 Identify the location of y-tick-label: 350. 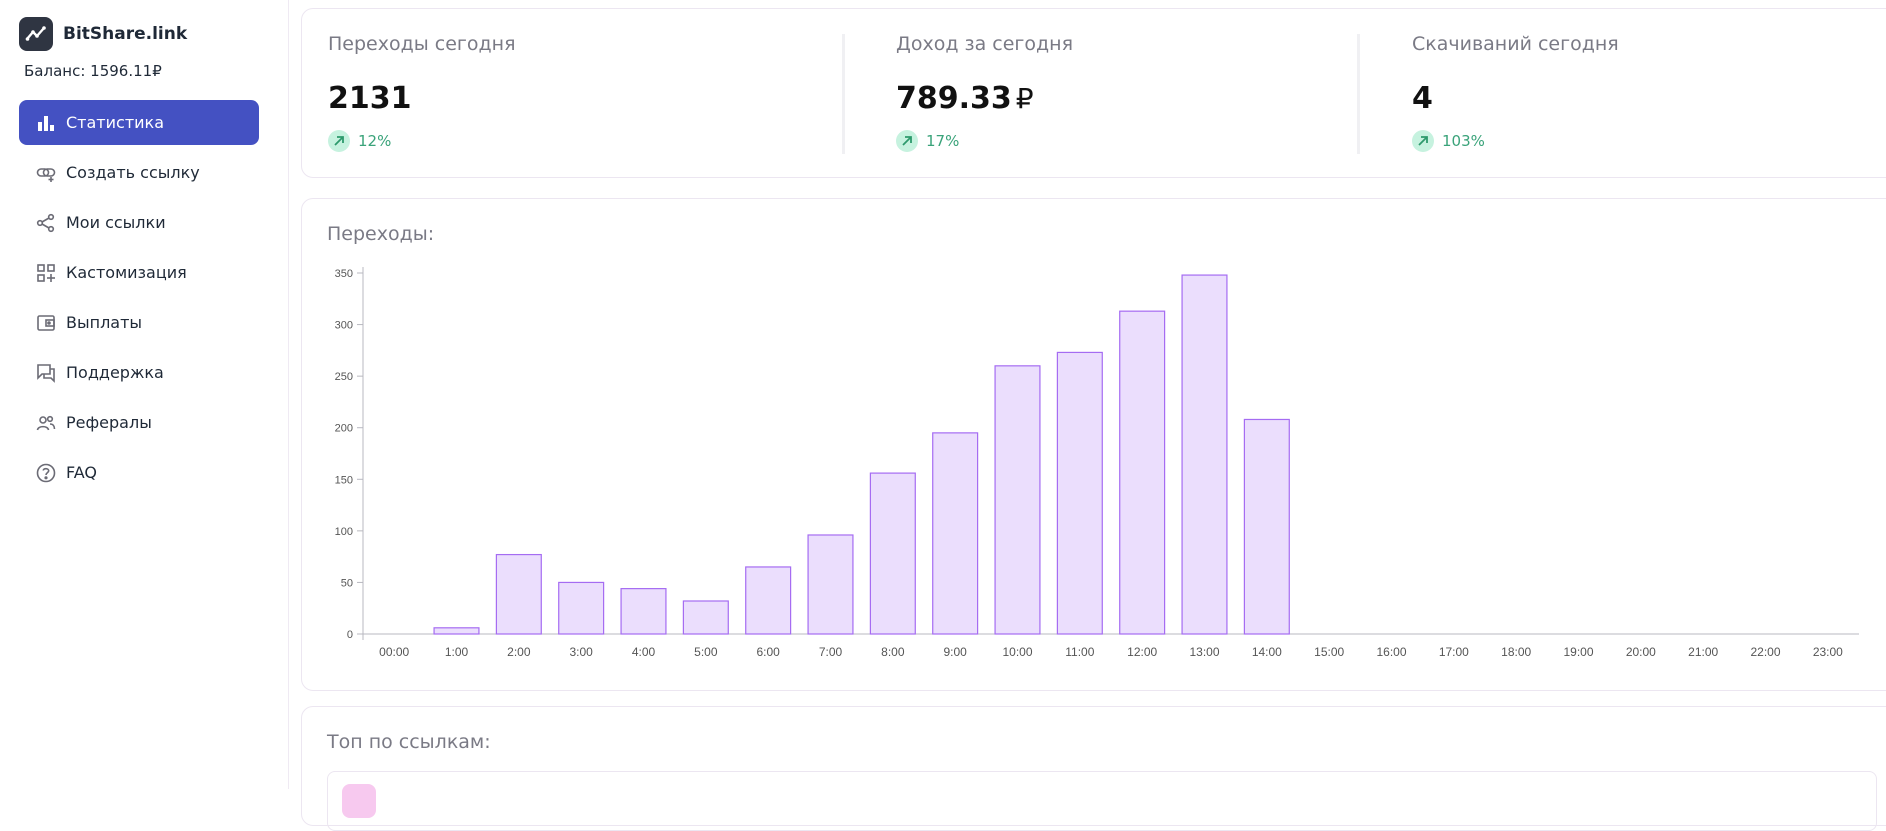
(344, 274).